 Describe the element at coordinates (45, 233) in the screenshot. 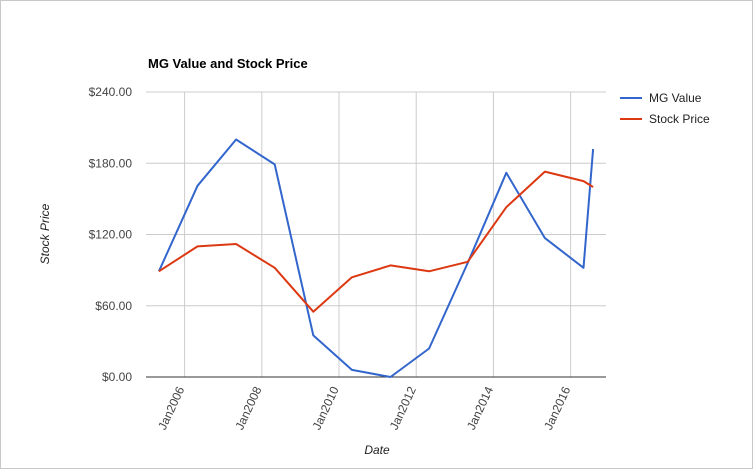

I see `y-axis-title: Stock Price` at that location.